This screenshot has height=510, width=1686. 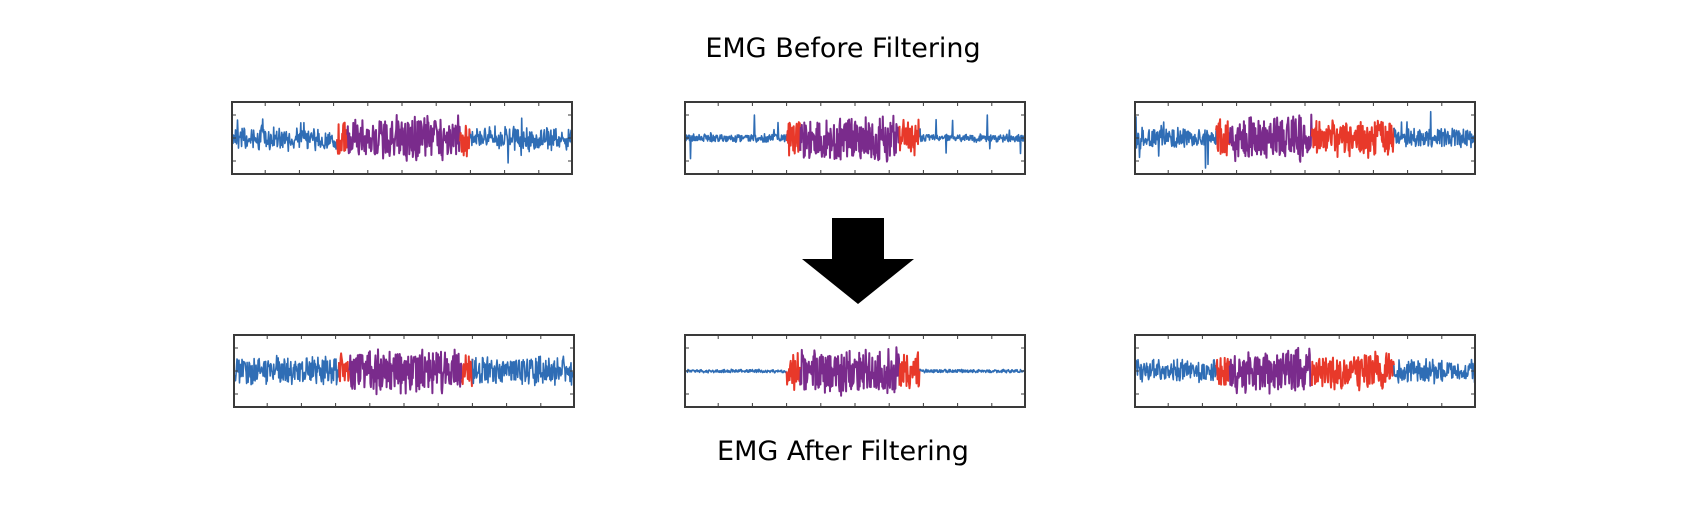 I want to click on title-before-filtering: EMG Before Filtering, so click(x=843, y=48).